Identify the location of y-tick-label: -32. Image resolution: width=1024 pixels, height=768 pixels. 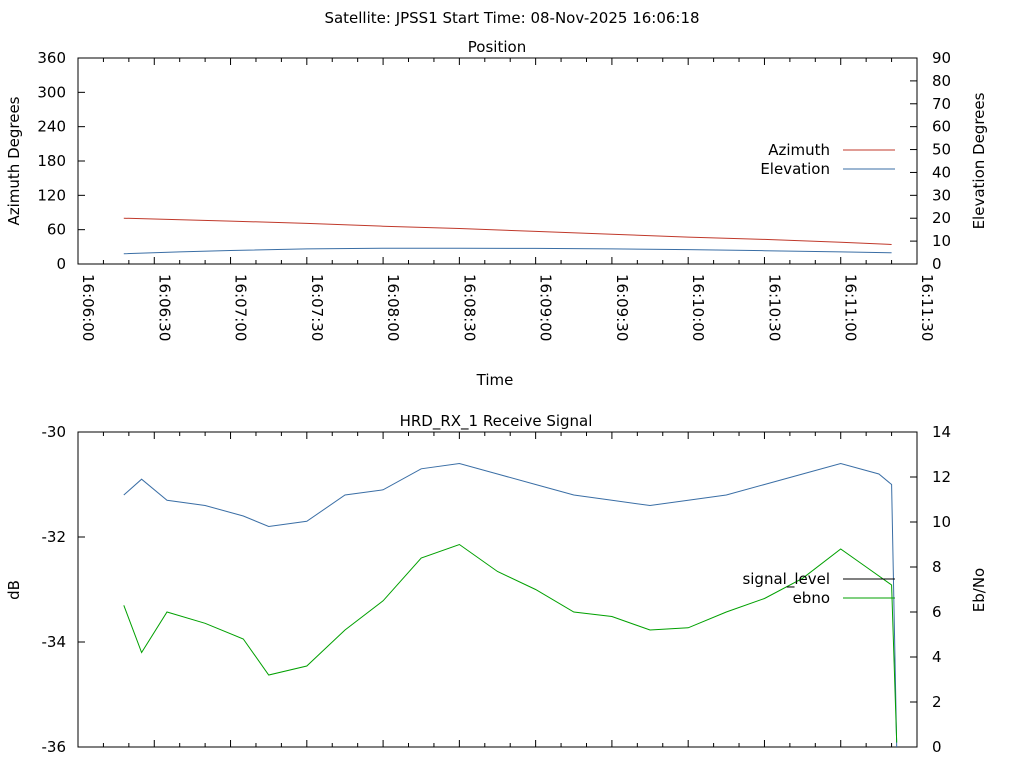
(54, 537).